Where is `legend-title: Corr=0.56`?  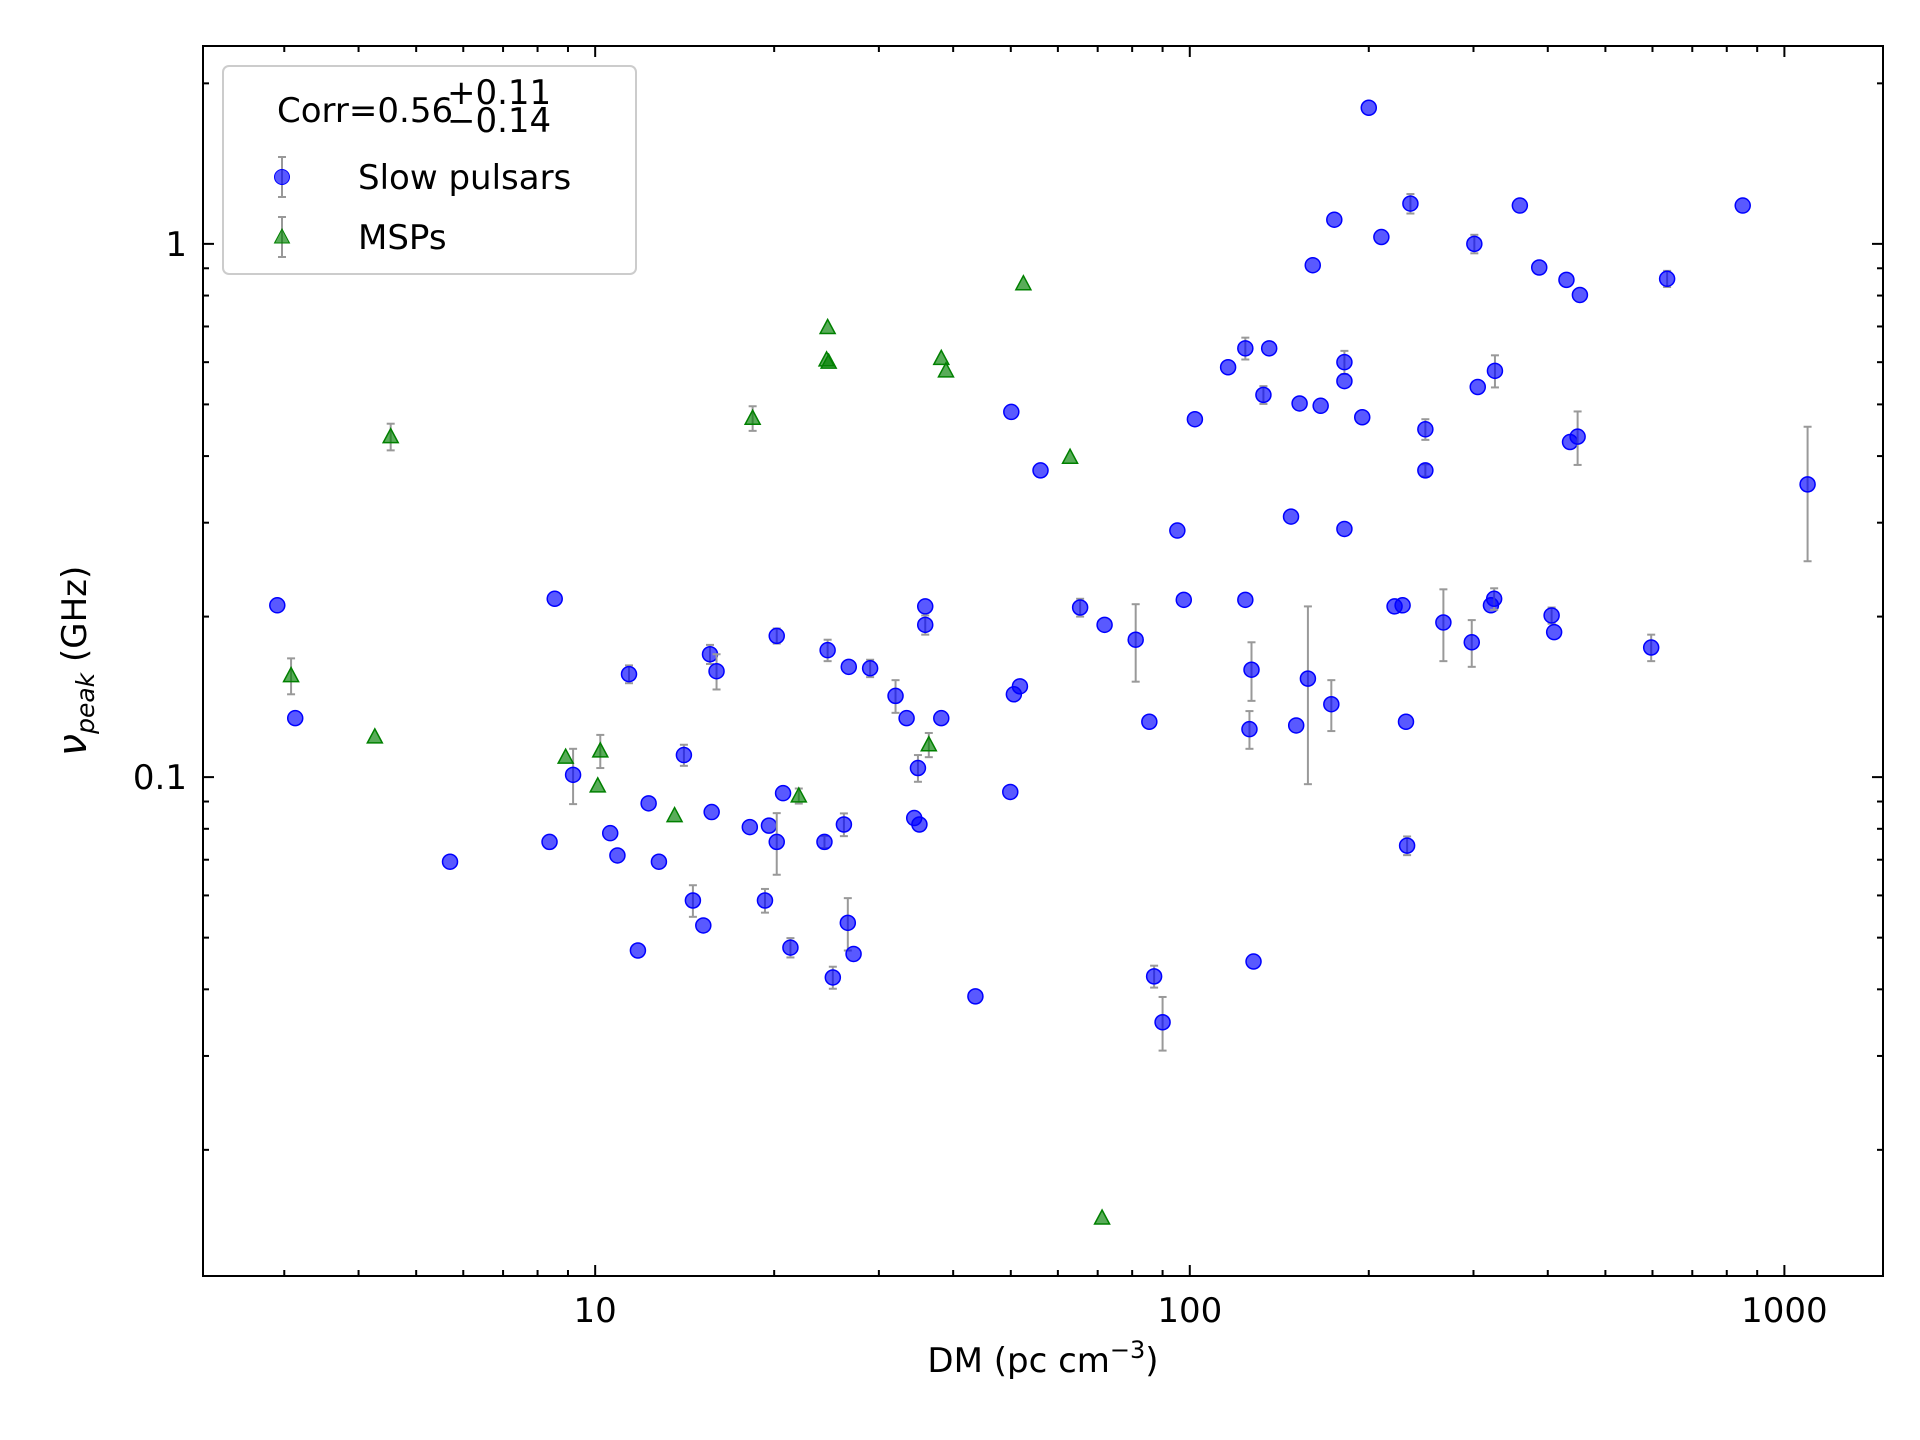
legend-title: Corr=0.56 is located at coordinates (365, 111).